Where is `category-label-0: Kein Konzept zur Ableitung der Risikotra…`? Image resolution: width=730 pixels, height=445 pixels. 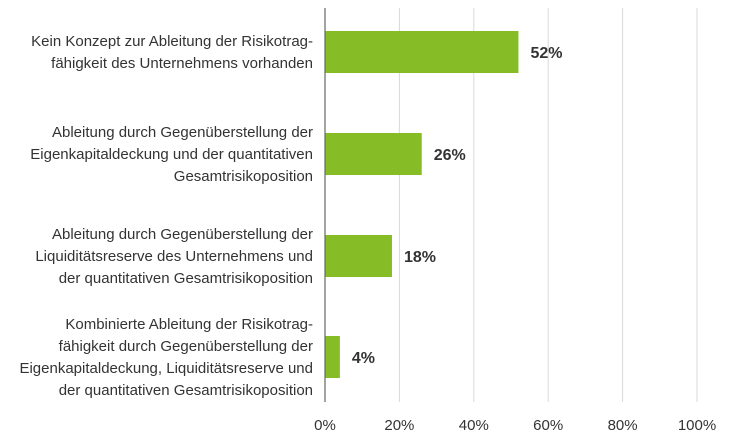
category-label-0: Kein Konzept zur Ableitung der Risikotra… is located at coordinates (172, 52).